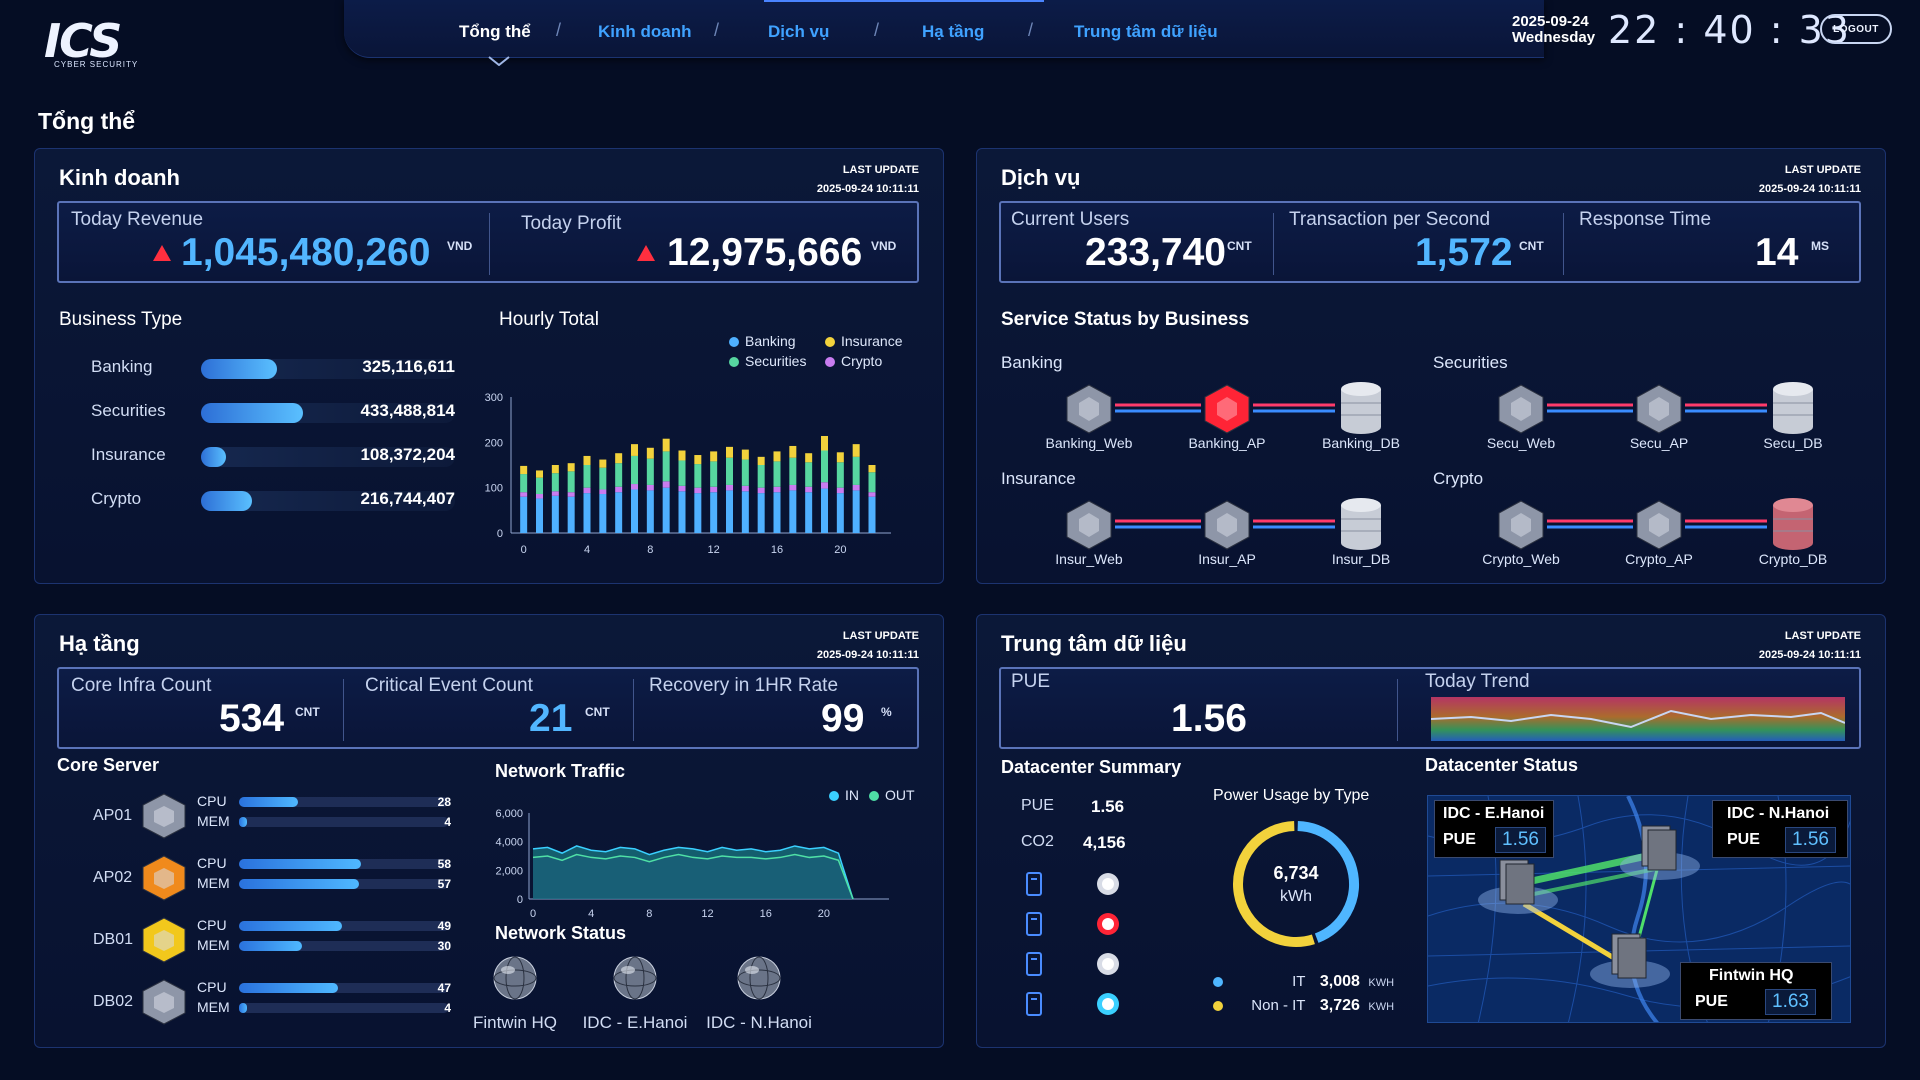 This screenshot has height=1080, width=1920. I want to click on power-legend-nonit: Non - IT 3,726 KWH, so click(1303, 1006).